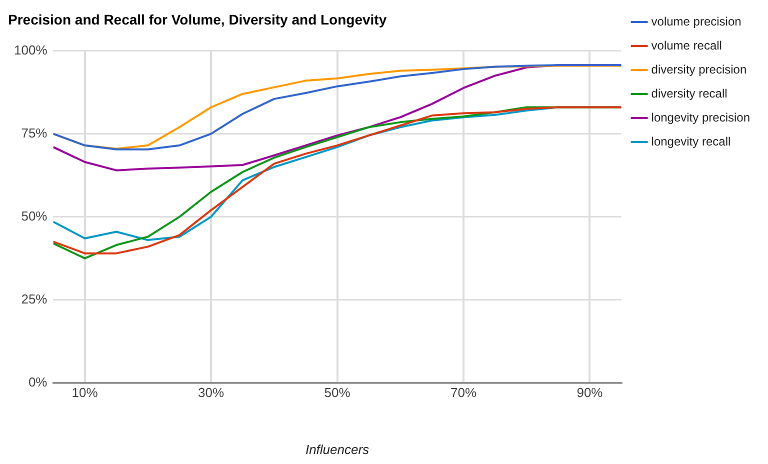 Image resolution: width=768 pixels, height=464 pixels. Describe the element at coordinates (85, 392) in the screenshot. I see `x-tick-label: 10%` at that location.